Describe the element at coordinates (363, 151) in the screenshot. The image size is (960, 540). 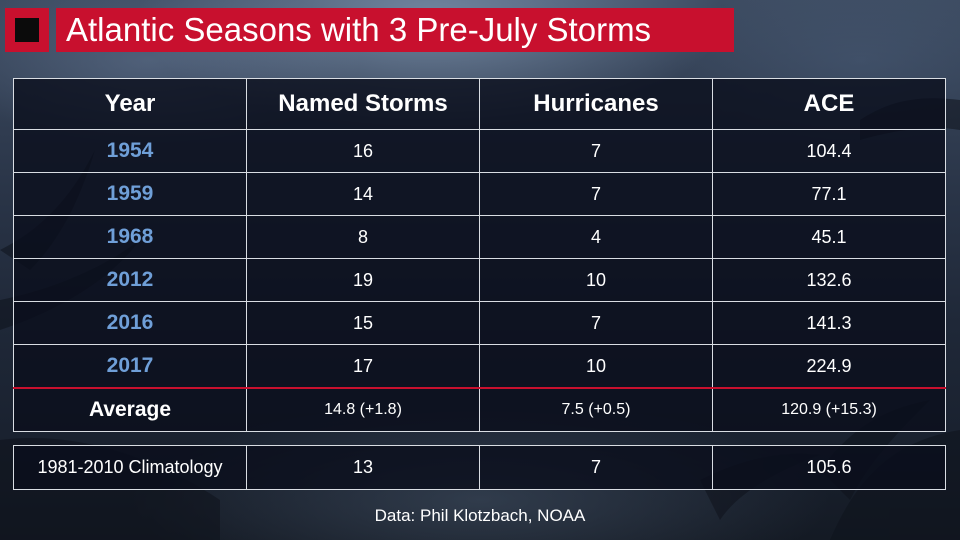
I see `named-storms-cell: 16` at that location.